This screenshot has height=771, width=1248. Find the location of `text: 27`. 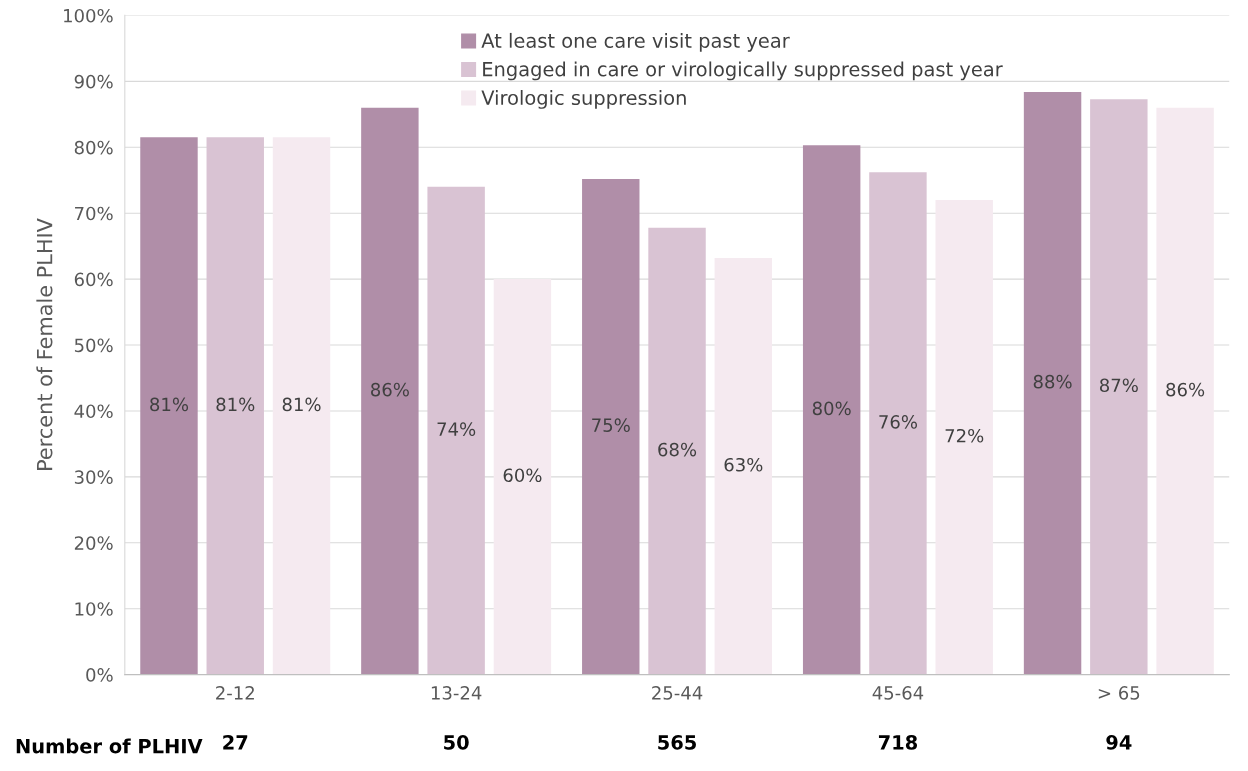

text: 27 is located at coordinates (235, 742).